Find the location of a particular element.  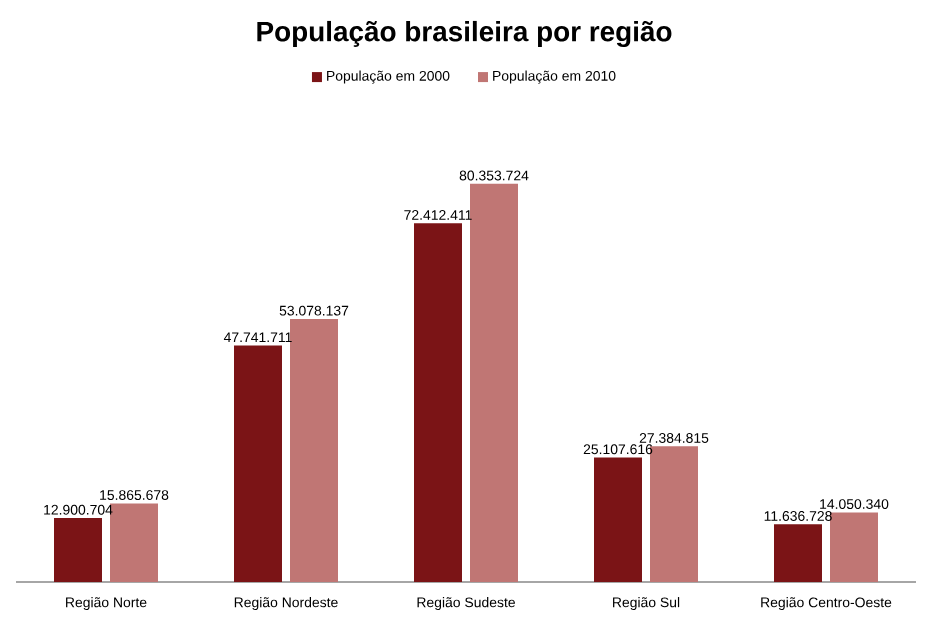

chart-title: População brasileira por região is located at coordinates (464, 34).